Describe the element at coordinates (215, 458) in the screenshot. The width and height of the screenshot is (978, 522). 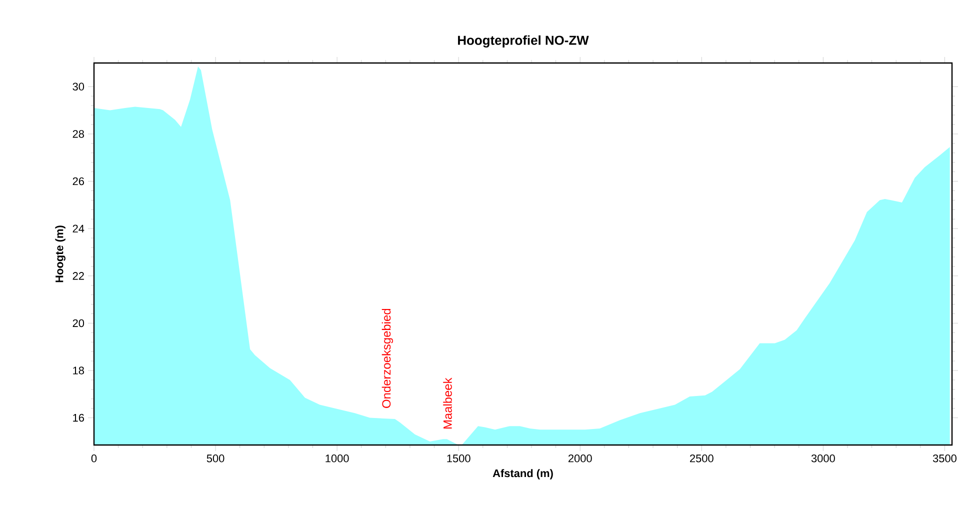
I see `x-tick-label: 500` at that location.